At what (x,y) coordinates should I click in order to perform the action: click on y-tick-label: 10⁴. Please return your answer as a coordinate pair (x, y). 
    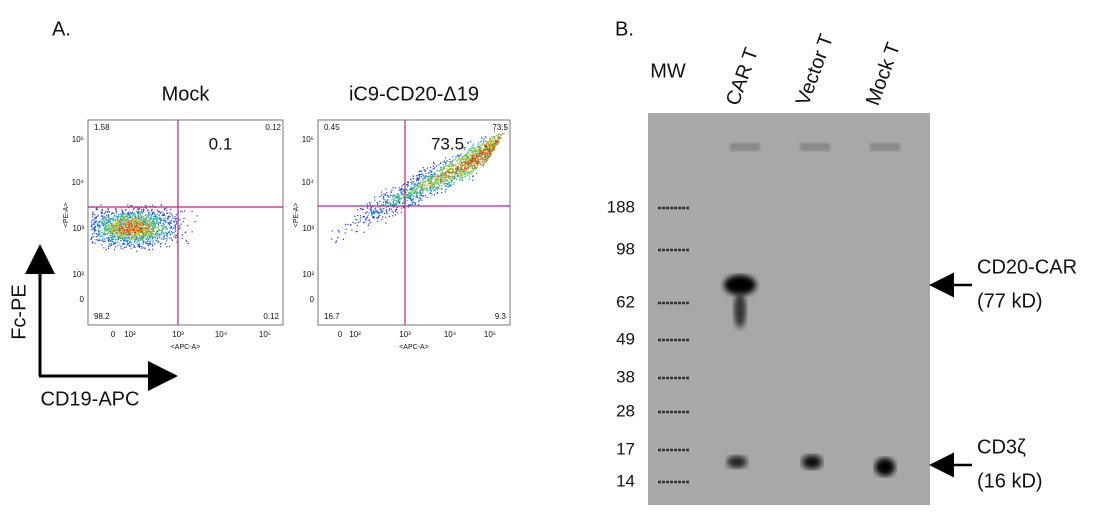
    Looking at the image, I should click on (308, 182).